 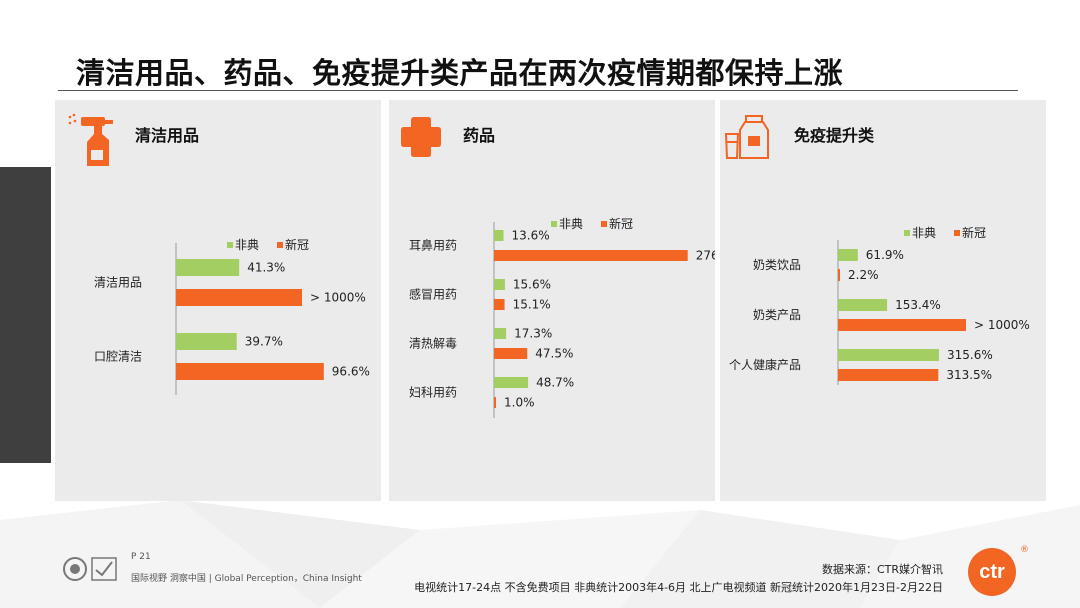 I want to click on data-label: 96.6%, so click(x=351, y=372).